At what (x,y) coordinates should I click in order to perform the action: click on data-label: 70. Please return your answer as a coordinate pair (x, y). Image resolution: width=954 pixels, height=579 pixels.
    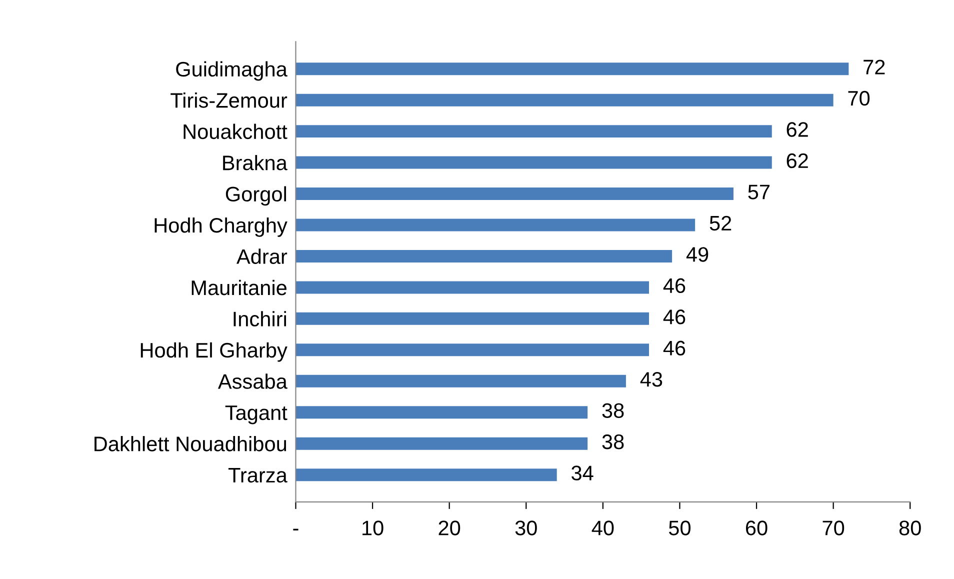
    Looking at the image, I should click on (859, 98).